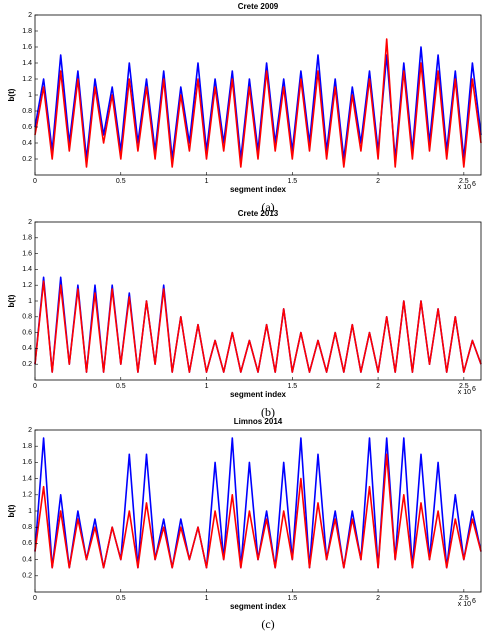 The image size is (500, 634). What do you see at coordinates (258, 6) in the screenshot?
I see `chart-title: Crete 2009` at bounding box center [258, 6].